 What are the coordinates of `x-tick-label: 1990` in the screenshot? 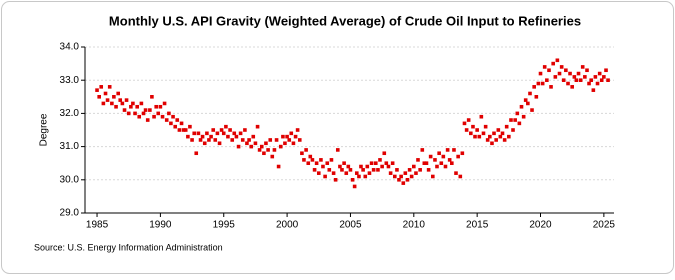 It's located at (160, 225).